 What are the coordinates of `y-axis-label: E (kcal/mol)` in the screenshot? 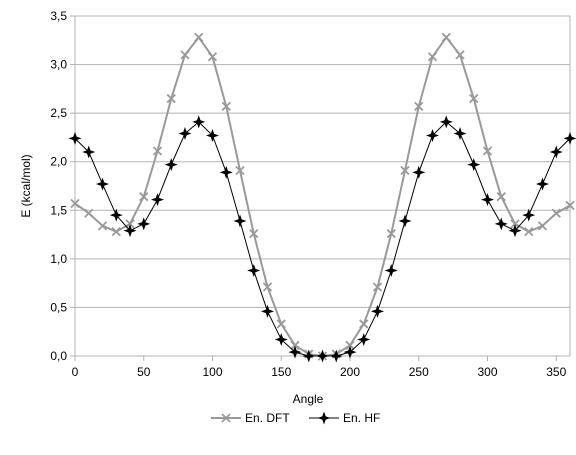 It's located at (26, 185).